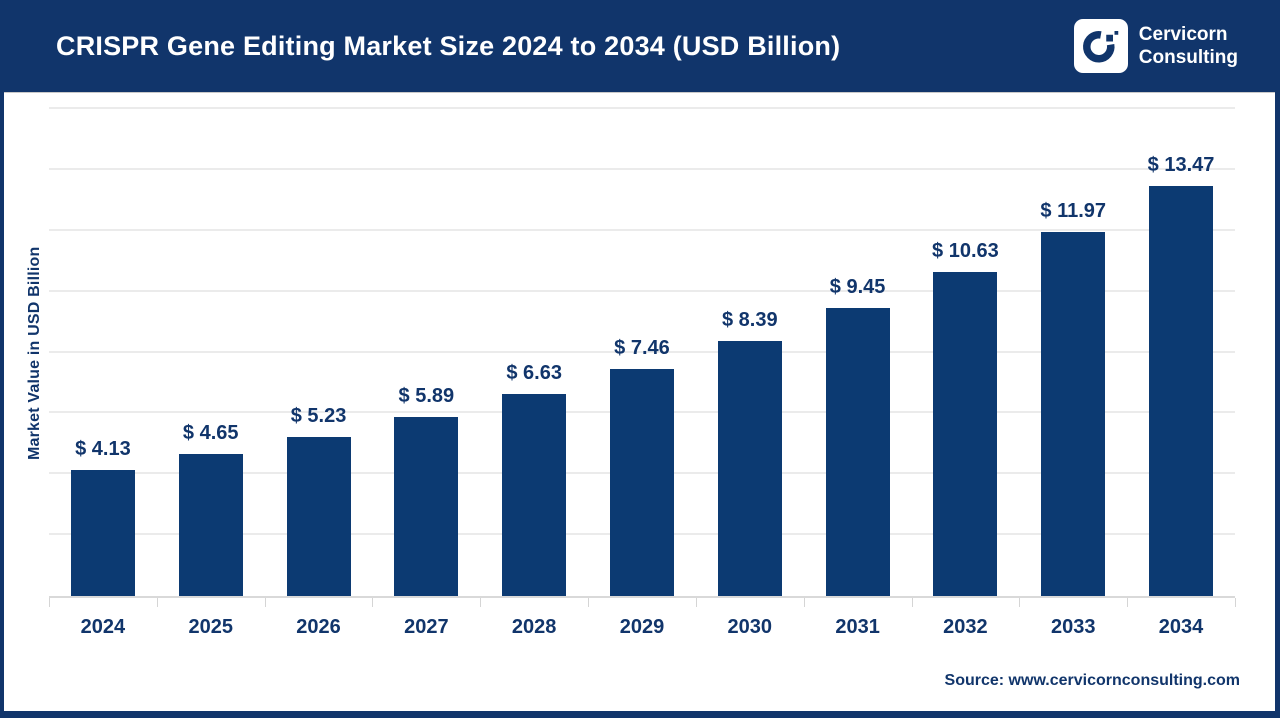 The image size is (1280, 720). I want to click on bar-slot-2031: $ 9.45, so click(858, 352).